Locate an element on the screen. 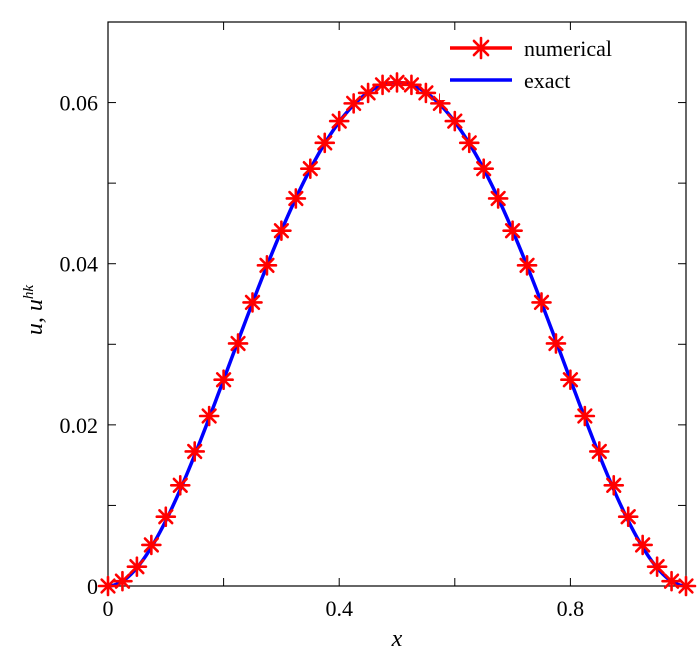  y-tick-labels: 0 0.02 0.04 0.06 is located at coordinates (79, 345).